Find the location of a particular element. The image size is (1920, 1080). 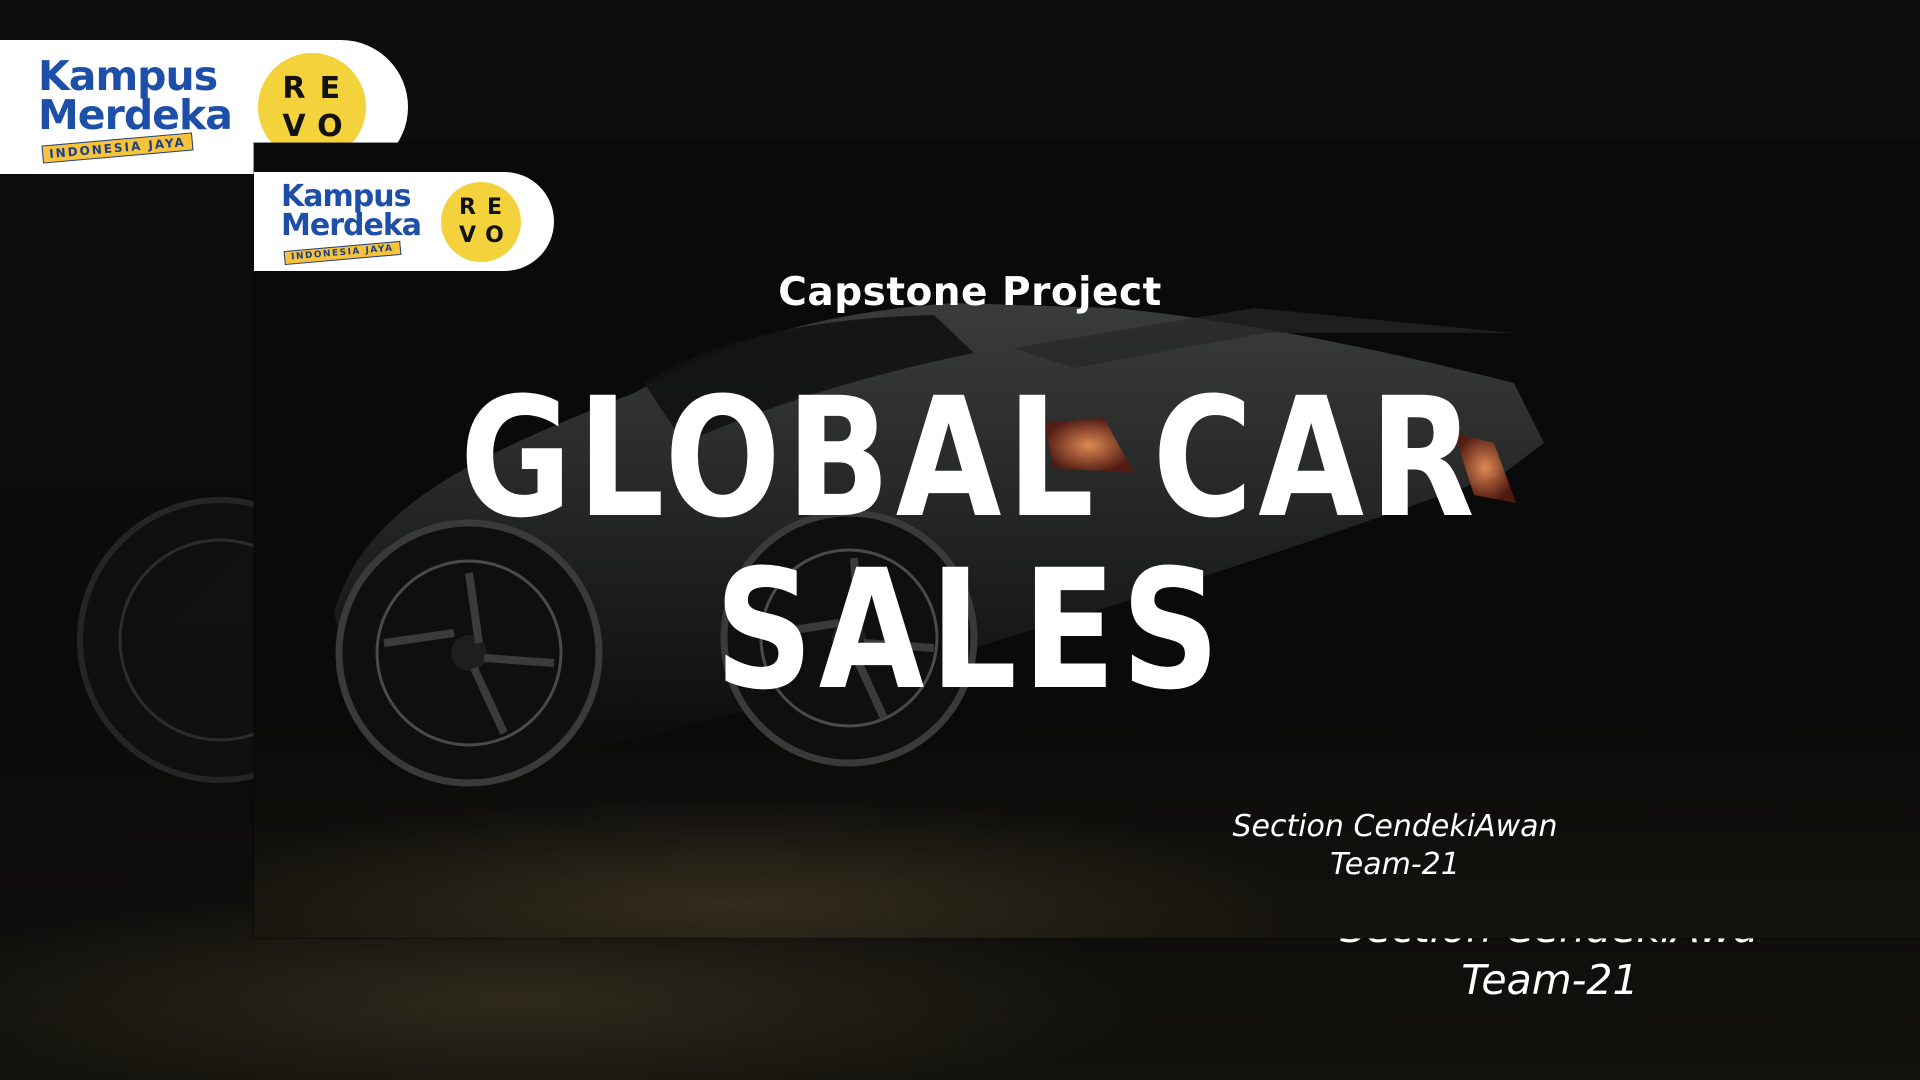

logo-badge-back: Kampus Merdeka INDONESIA JAYA R E V O is located at coordinates (204, 107).